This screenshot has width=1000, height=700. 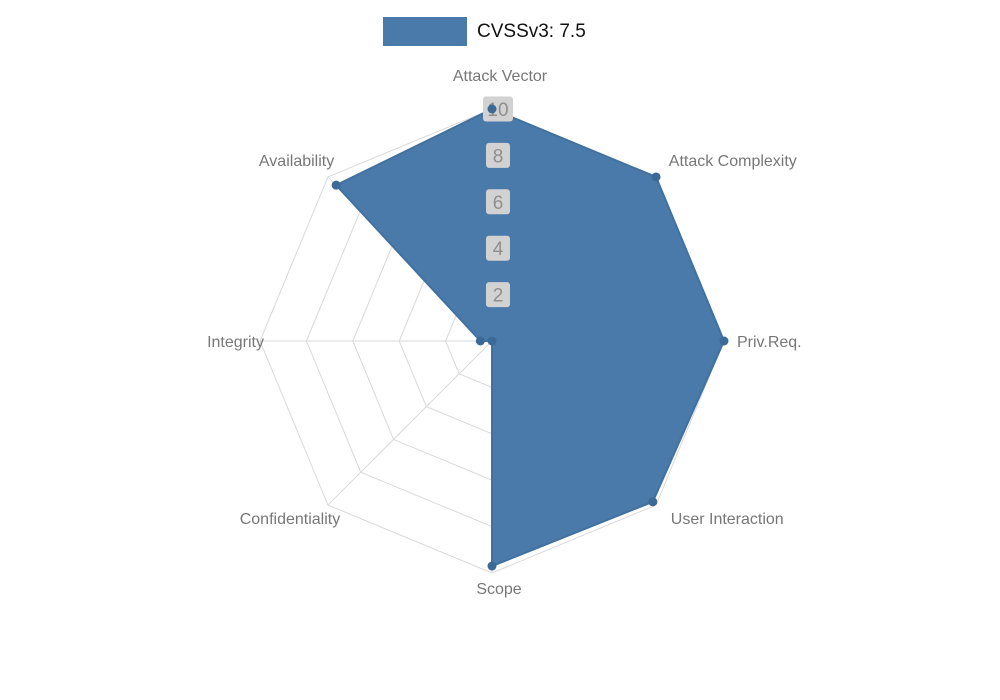 What do you see at coordinates (290, 519) in the screenshot?
I see `axis-label-confidentiality: Confidentiality` at bounding box center [290, 519].